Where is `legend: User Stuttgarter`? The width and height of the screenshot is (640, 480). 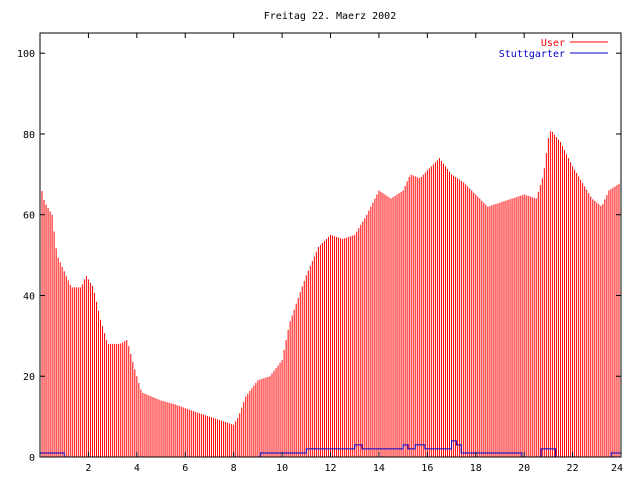
legend: User Stuttgarter is located at coordinates (553, 49).